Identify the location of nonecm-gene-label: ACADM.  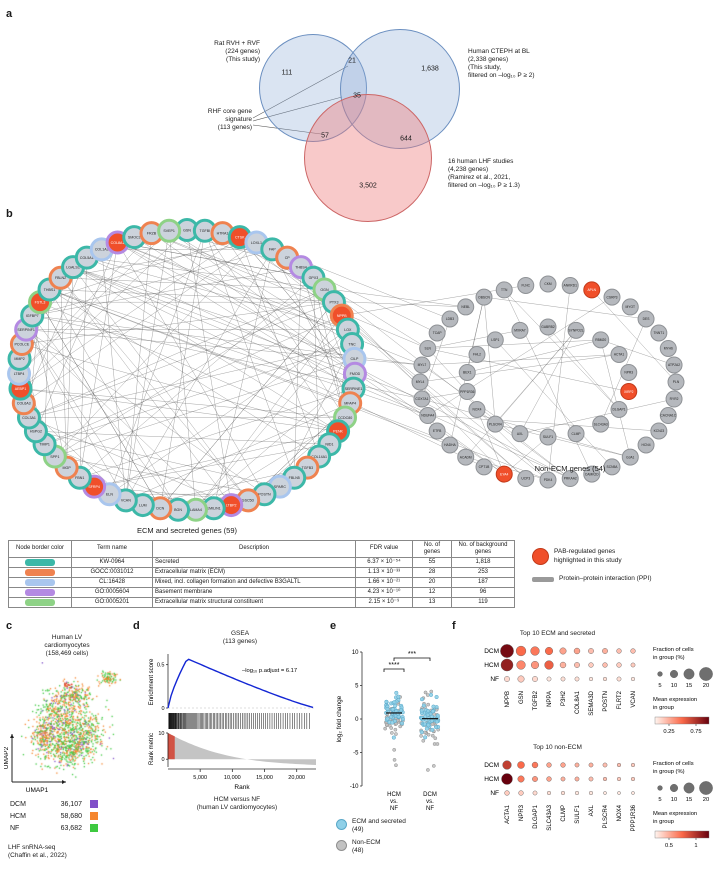
(466, 457).